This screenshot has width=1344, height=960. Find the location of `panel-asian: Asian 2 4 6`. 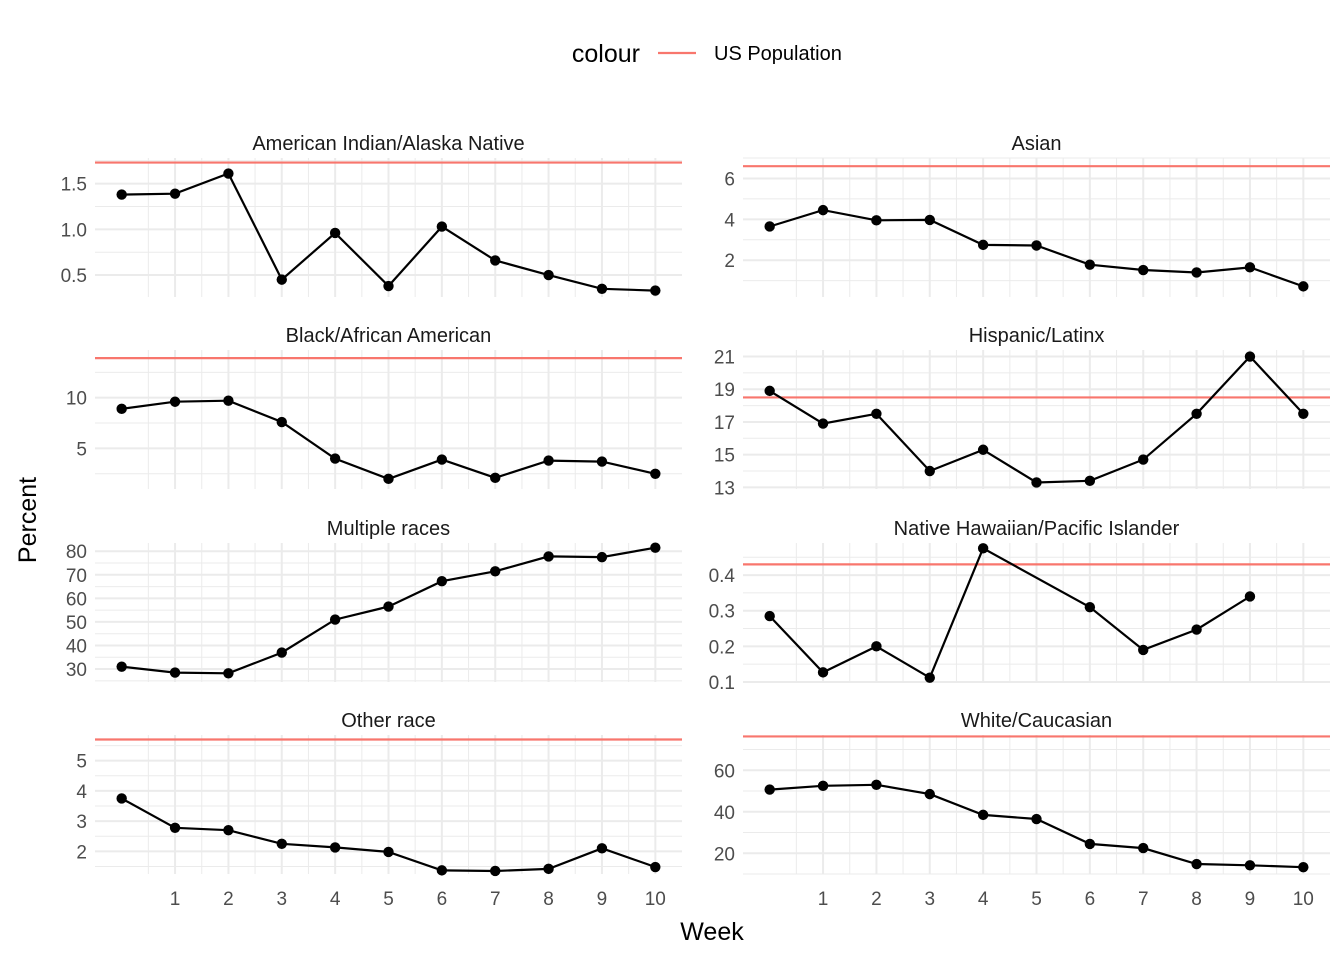

panel-asian: Asian 2 4 6 is located at coordinates (1027, 215).